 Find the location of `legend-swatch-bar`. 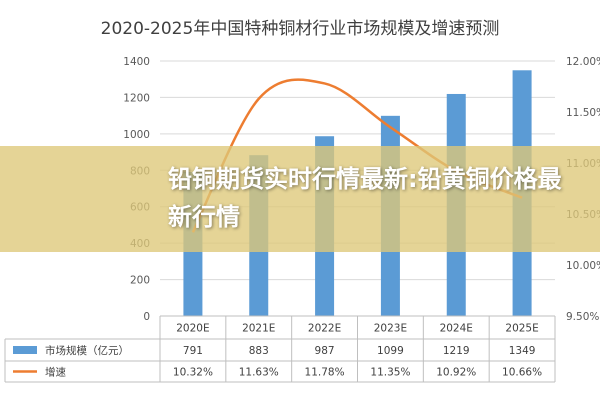

legend-swatch-bar is located at coordinates (25, 350).